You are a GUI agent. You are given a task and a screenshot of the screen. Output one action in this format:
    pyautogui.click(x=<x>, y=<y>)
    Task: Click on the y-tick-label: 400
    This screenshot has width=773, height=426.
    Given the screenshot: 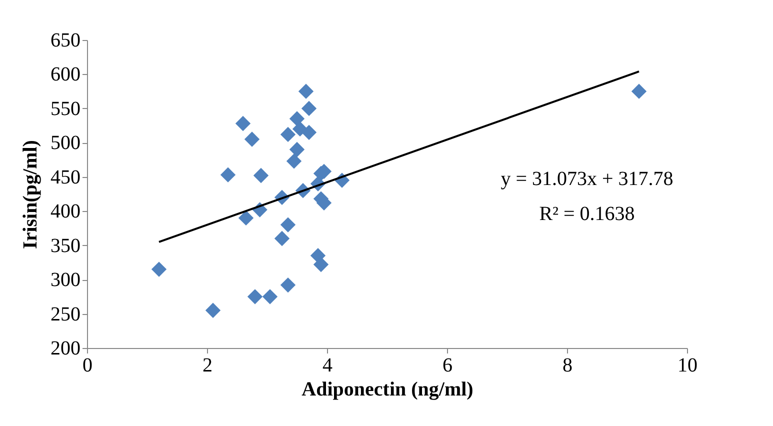 What is the action you would take?
    pyautogui.click(x=65, y=211)
    